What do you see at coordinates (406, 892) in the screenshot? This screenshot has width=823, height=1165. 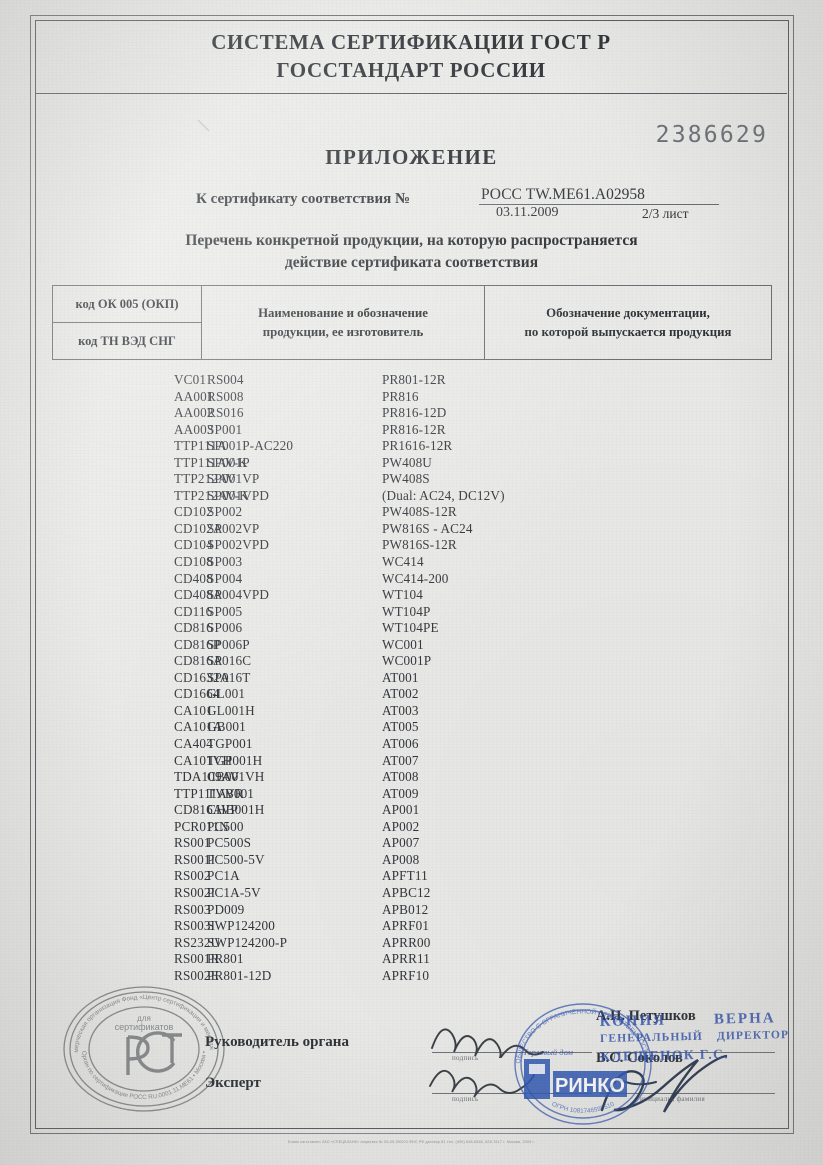 I see `product-code: APBC12` at bounding box center [406, 892].